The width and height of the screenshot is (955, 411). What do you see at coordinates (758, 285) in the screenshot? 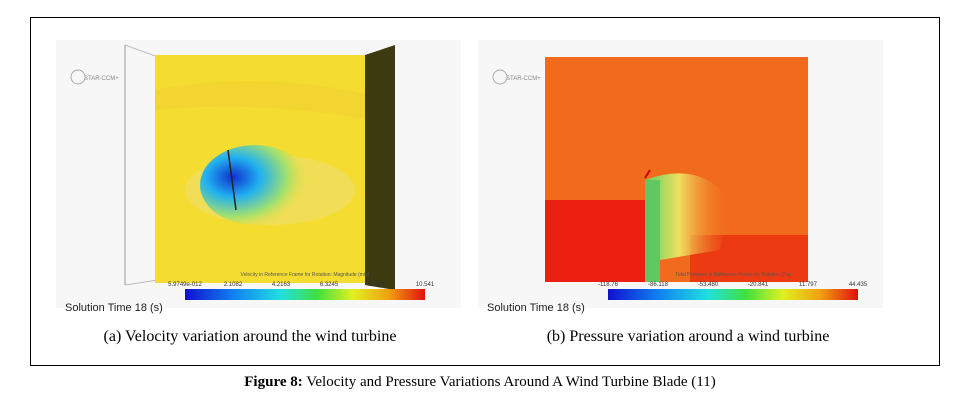
I see `colorbar-tick: -20.841` at bounding box center [758, 285].